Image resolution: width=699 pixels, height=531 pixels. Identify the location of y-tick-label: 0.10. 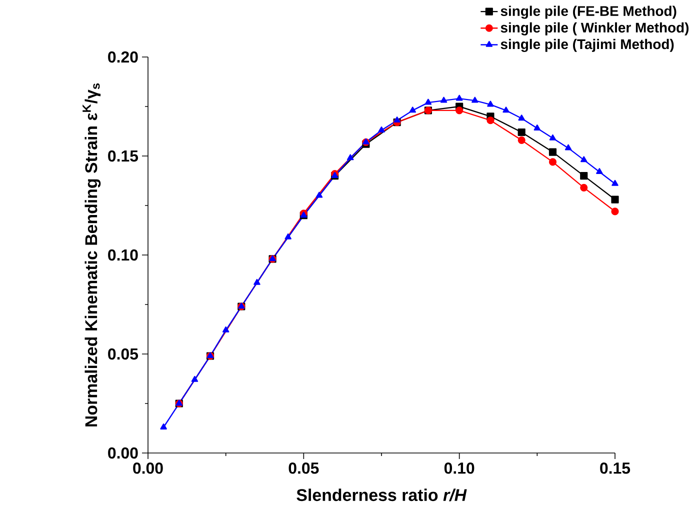
(123, 255).